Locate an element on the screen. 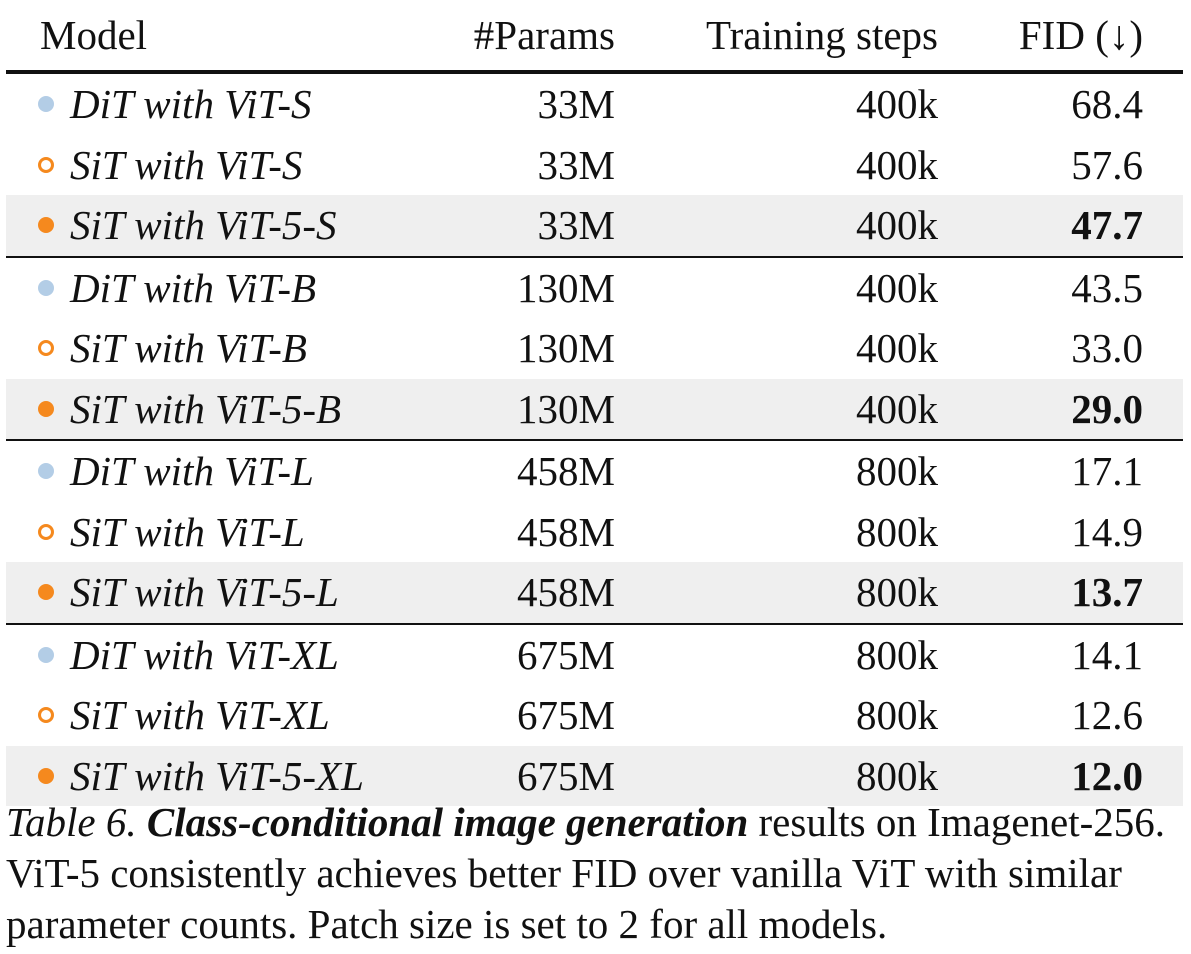  model-cell: DiT with ViT-XL is located at coordinates (204, 655).